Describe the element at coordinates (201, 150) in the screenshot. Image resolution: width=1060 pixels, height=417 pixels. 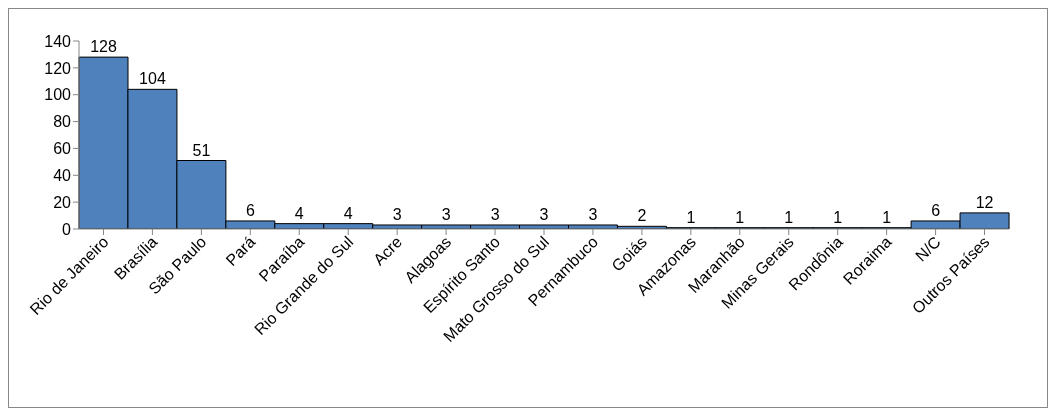
I see `data-label: 51` at that location.